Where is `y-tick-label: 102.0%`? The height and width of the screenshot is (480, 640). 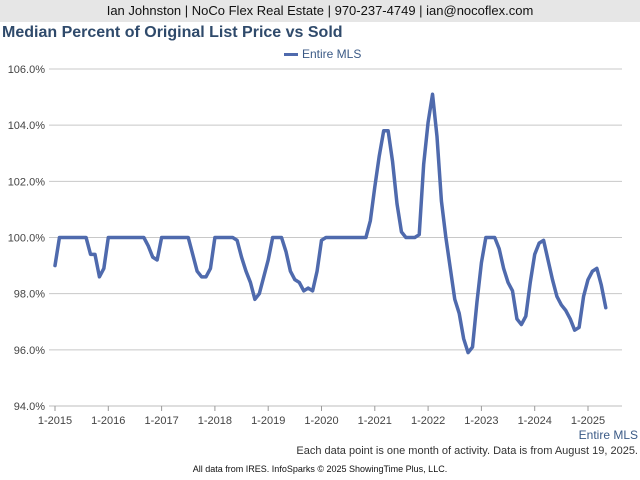
y-tick-label: 102.0% is located at coordinates (27, 182).